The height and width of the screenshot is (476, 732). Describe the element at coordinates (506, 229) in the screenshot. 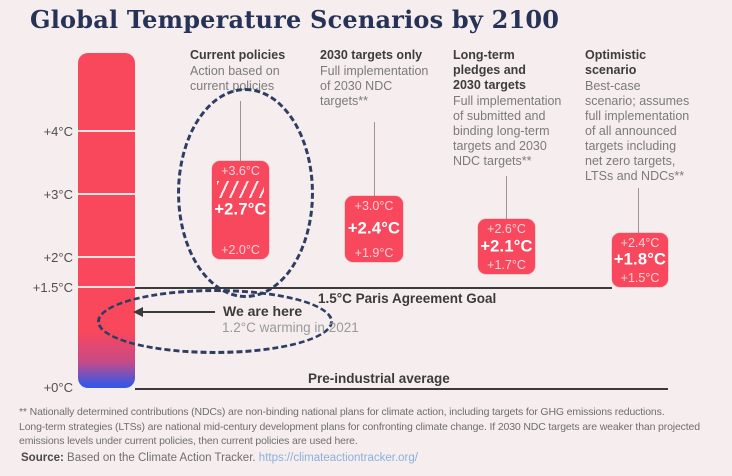

I see `scenario-3-high-value: +2.6°C` at that location.